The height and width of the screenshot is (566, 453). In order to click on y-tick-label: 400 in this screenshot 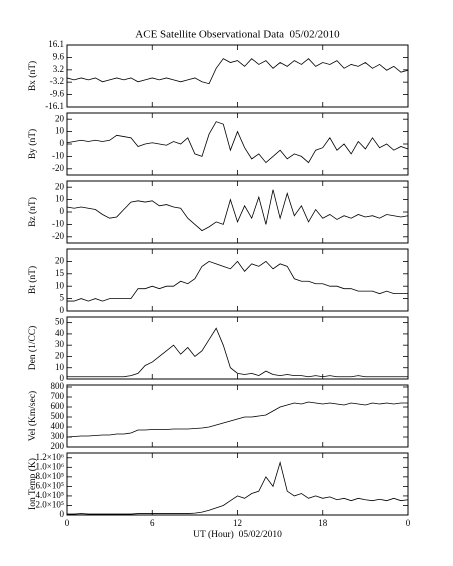, I will do `click(58, 426)`.